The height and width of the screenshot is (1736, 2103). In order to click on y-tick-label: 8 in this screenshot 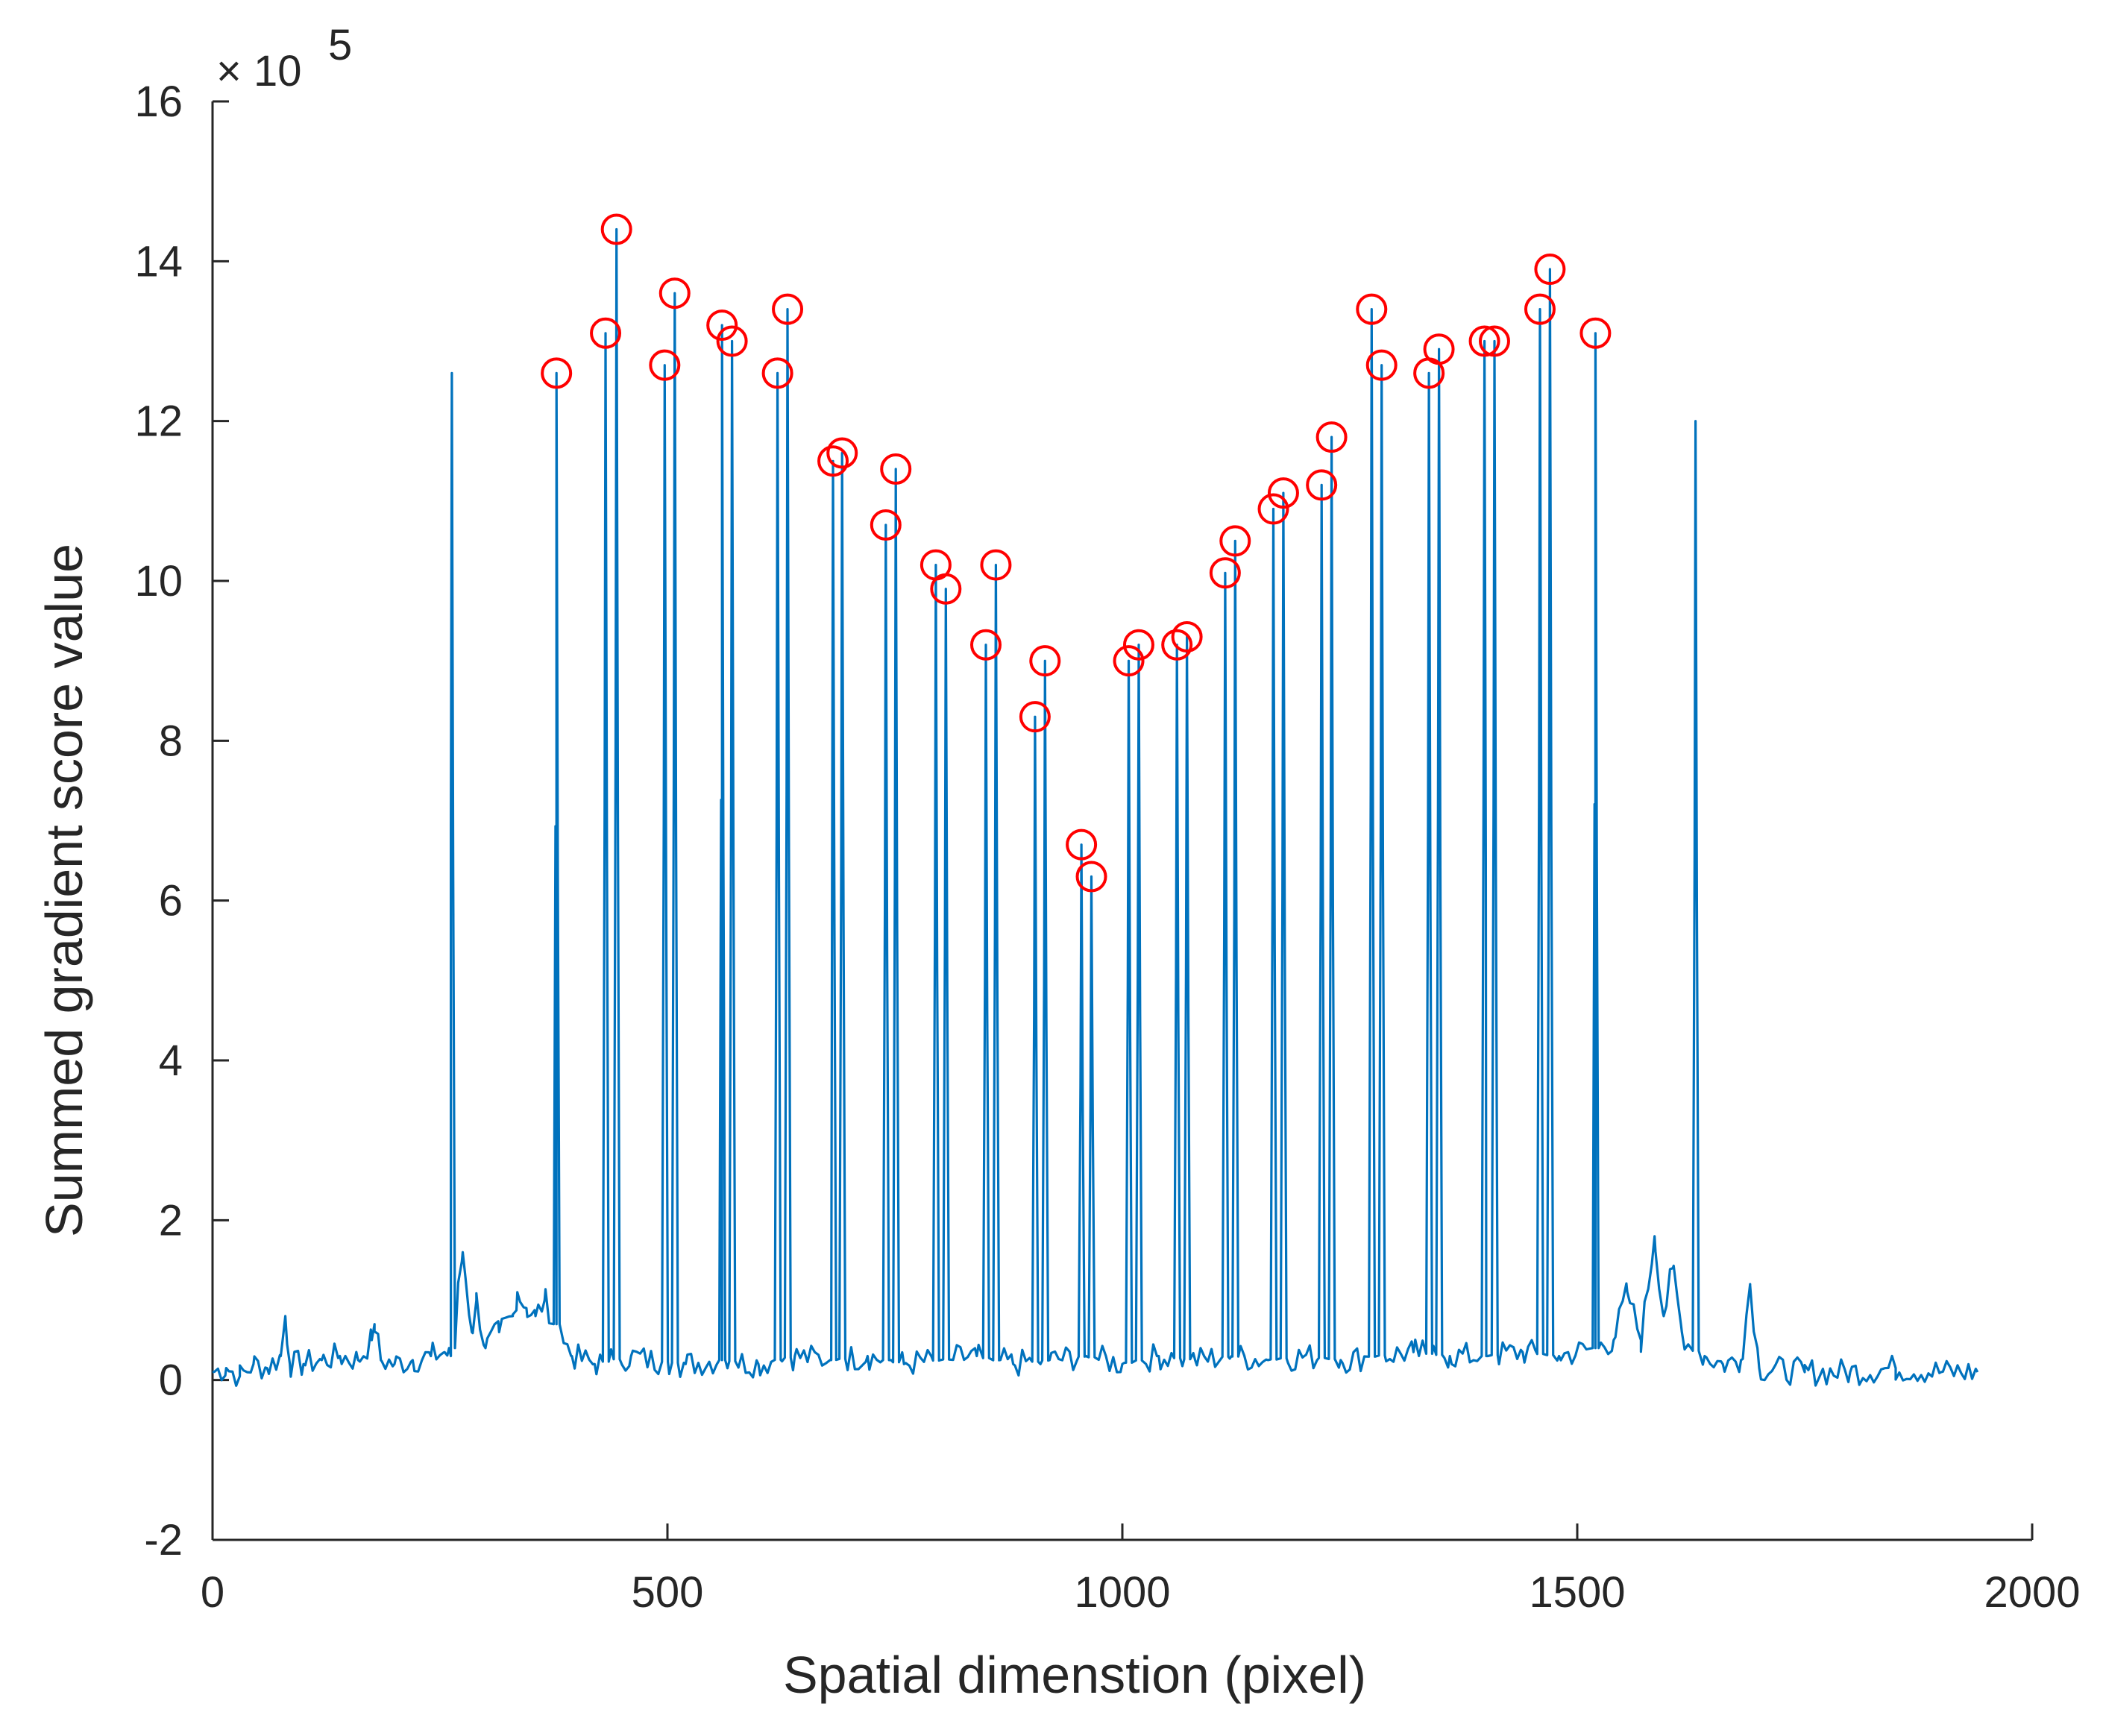, I will do `click(171, 741)`.